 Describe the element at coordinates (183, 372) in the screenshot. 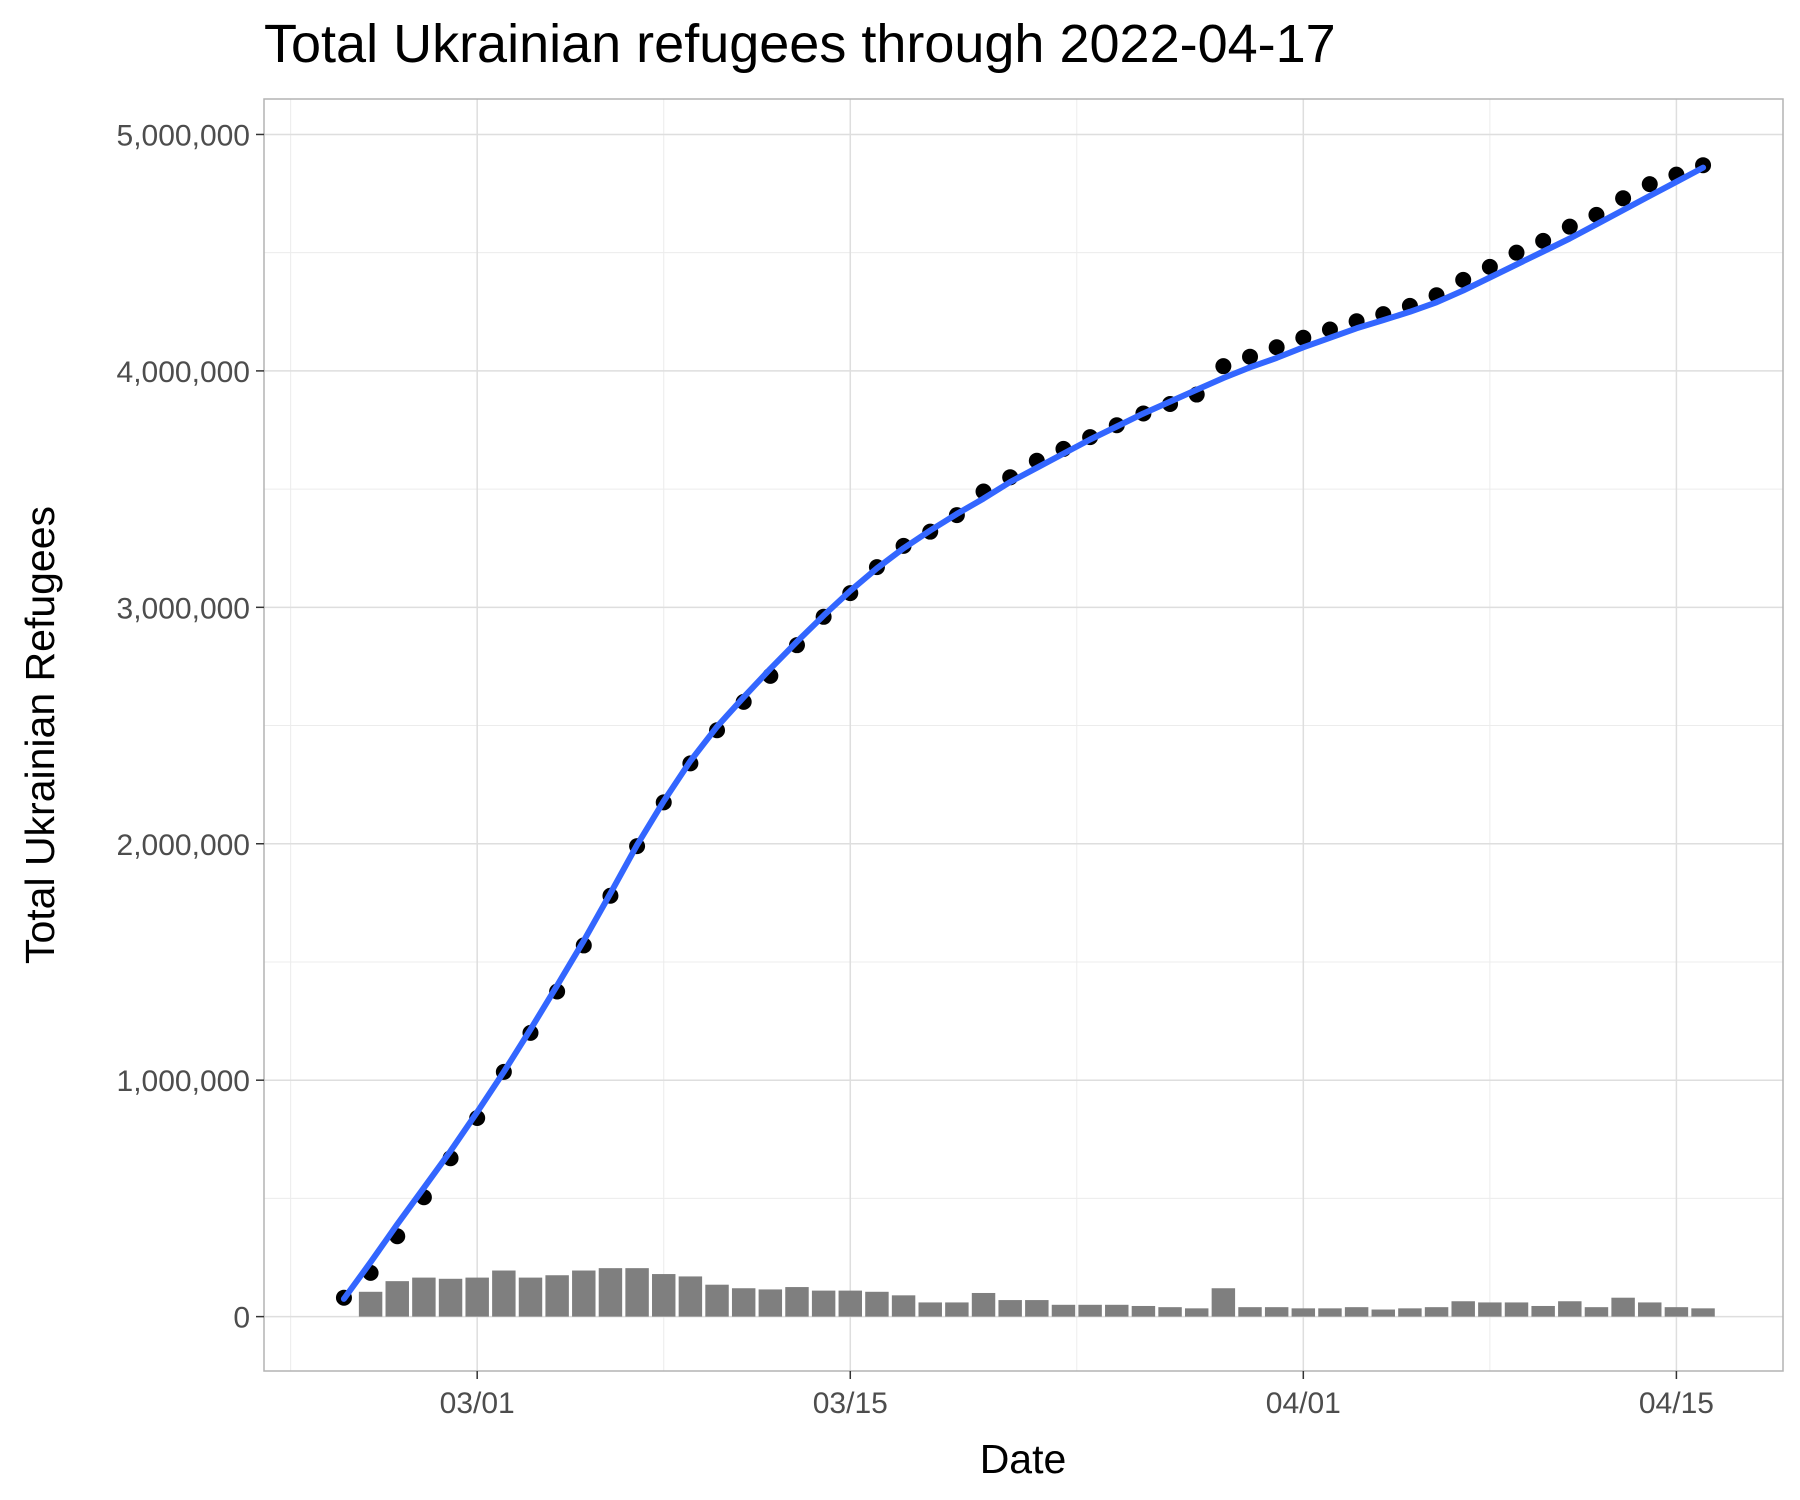

I see `y-tick-label: 4,000,000` at that location.